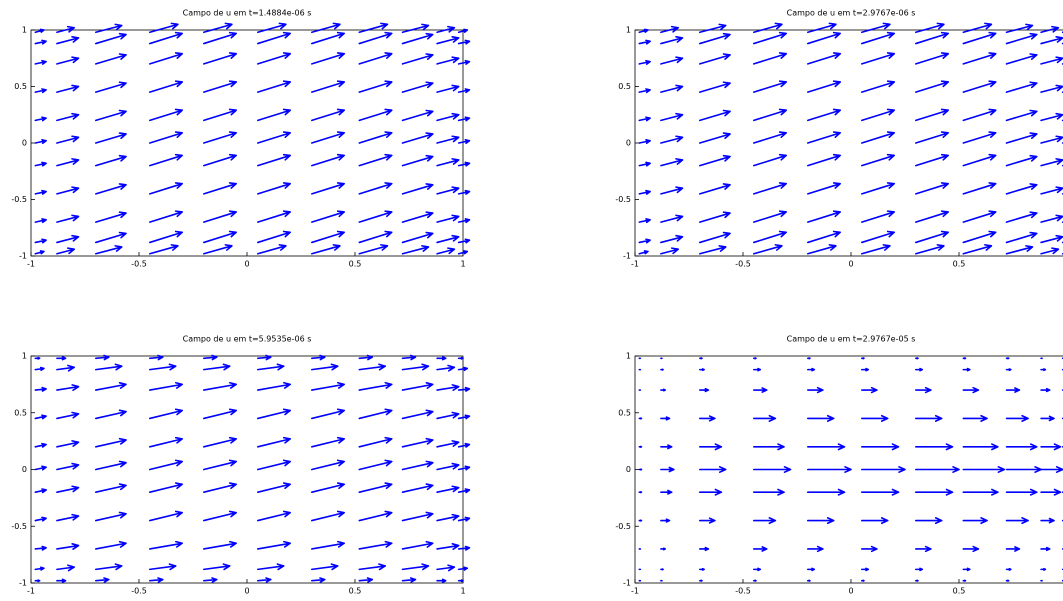 The height and width of the screenshot is (601, 1063). I want to click on x-tick-label: -1, so click(635, 591).